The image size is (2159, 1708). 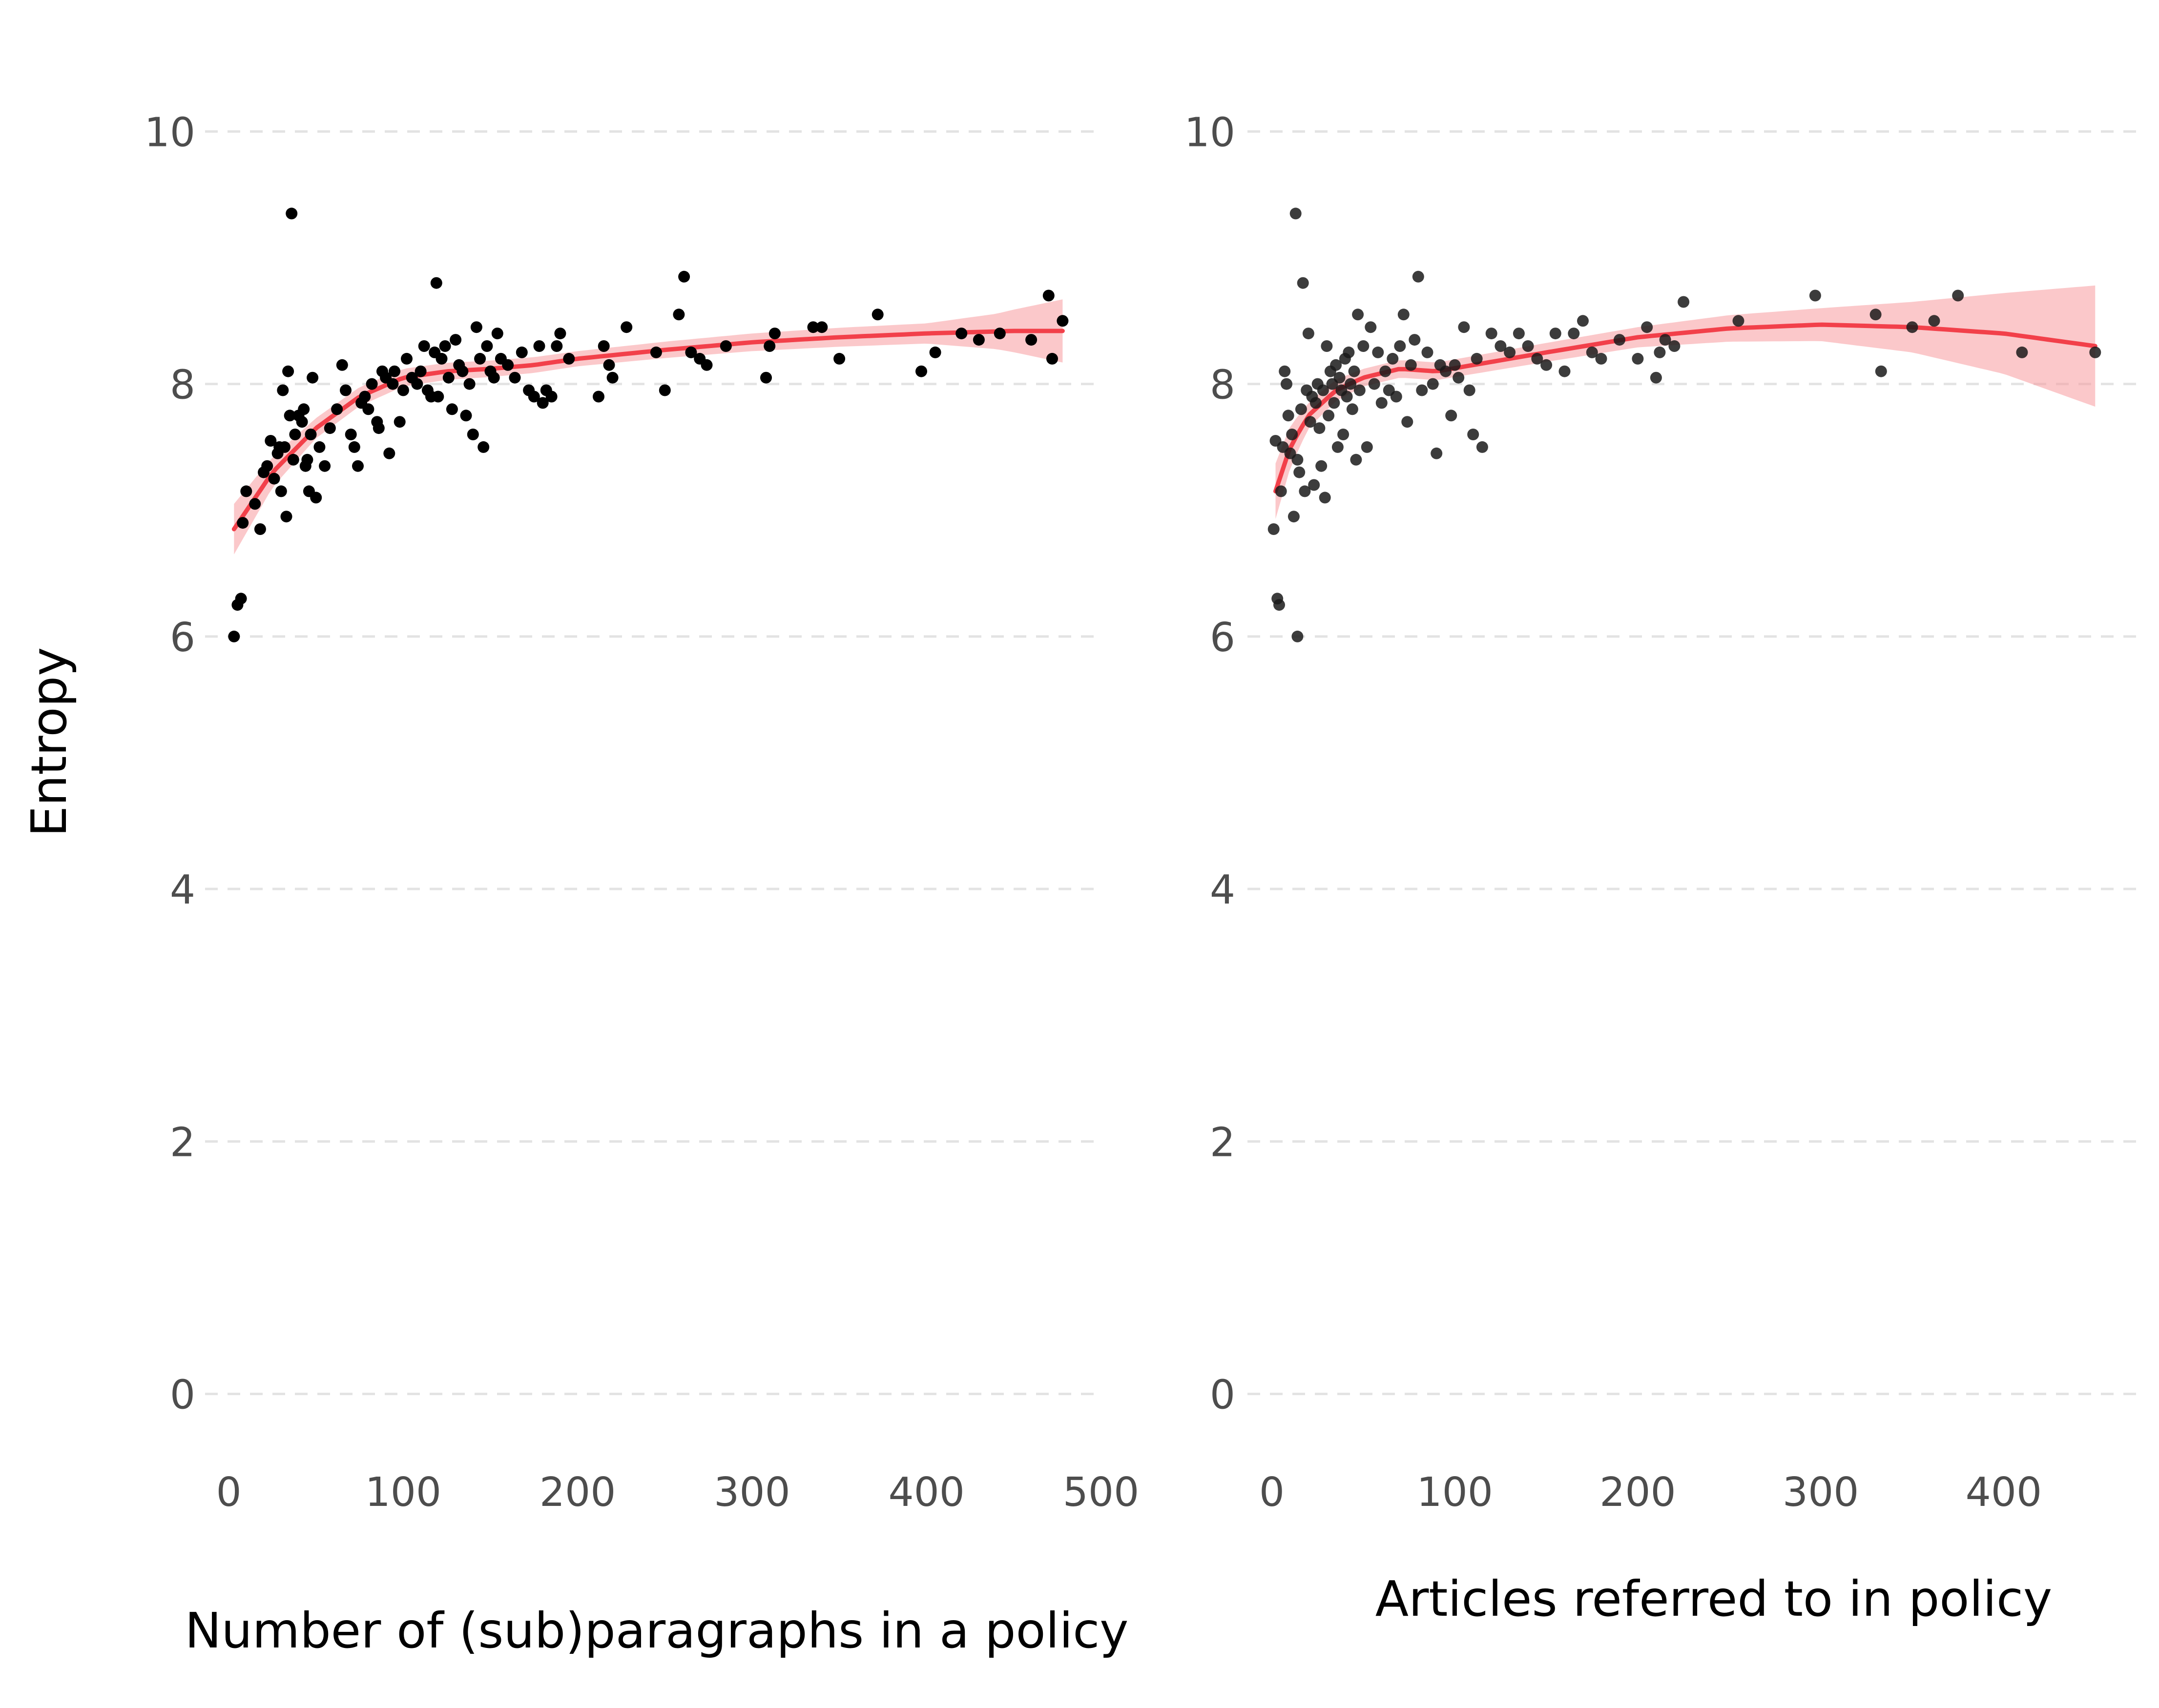 I want to click on y-tick-label-8: 8, so click(x=1222, y=386).